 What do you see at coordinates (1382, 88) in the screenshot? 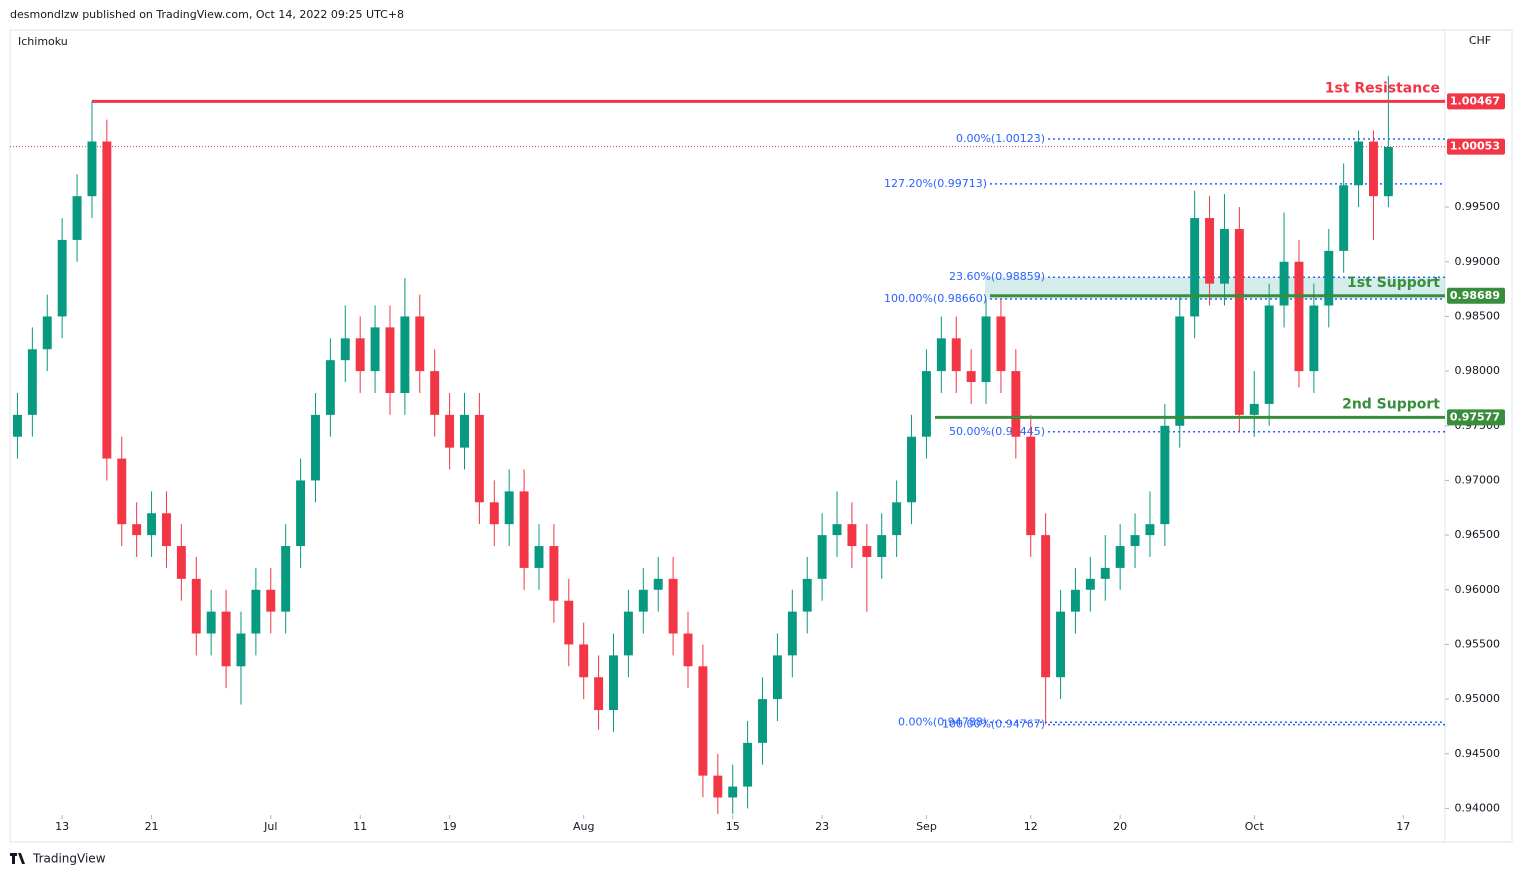
I see `level-name: 1st Resistance` at bounding box center [1382, 88].